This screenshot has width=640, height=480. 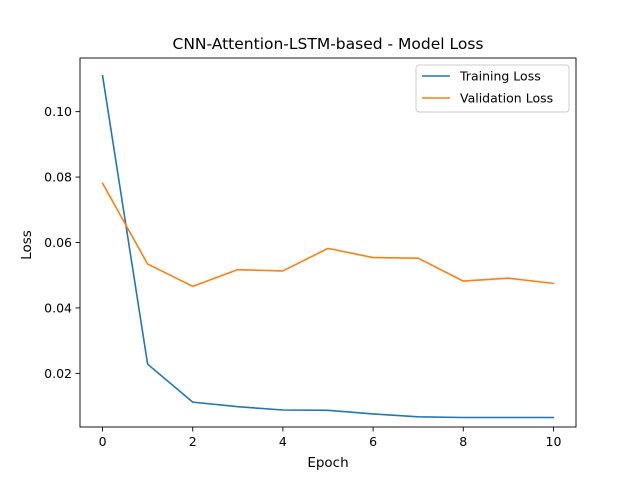 I want to click on legend-label-0: Training Loss, so click(x=500, y=76).